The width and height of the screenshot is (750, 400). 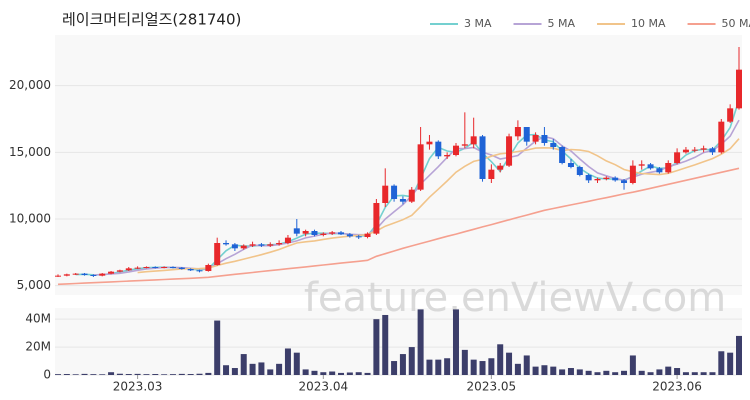 I want to click on x-tick-label: 2023.06, so click(x=677, y=387).